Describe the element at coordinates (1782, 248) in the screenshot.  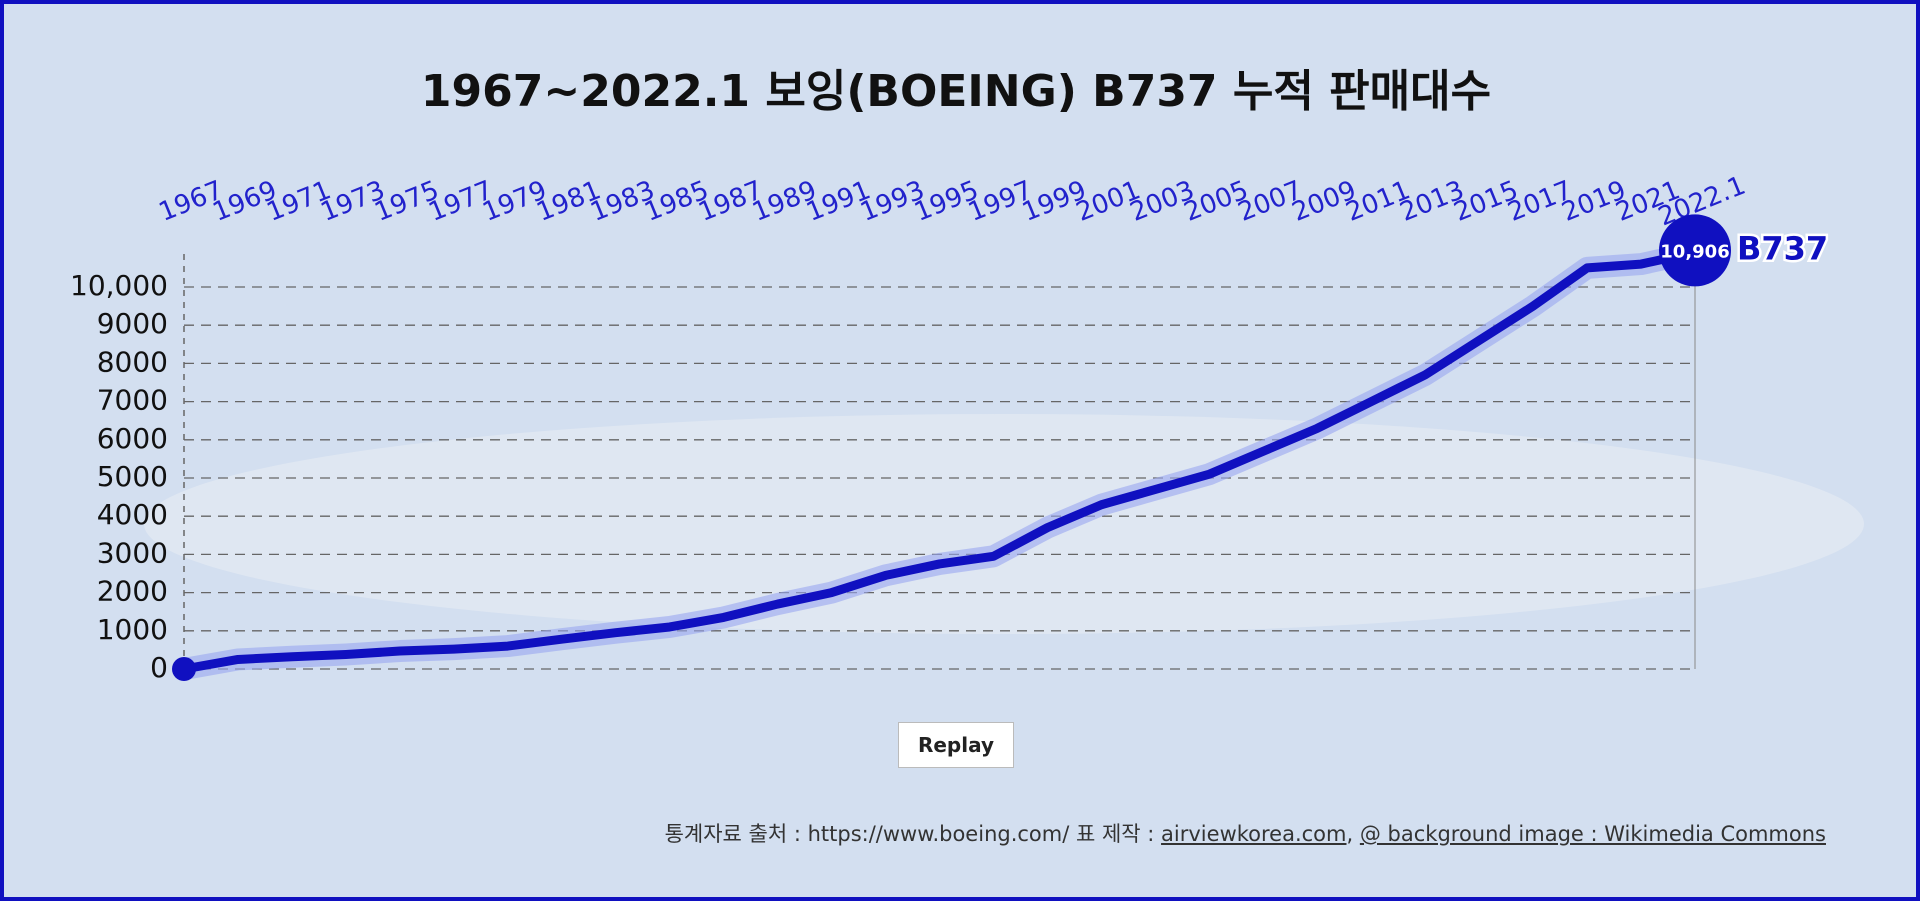
I see `series-label: B737` at that location.